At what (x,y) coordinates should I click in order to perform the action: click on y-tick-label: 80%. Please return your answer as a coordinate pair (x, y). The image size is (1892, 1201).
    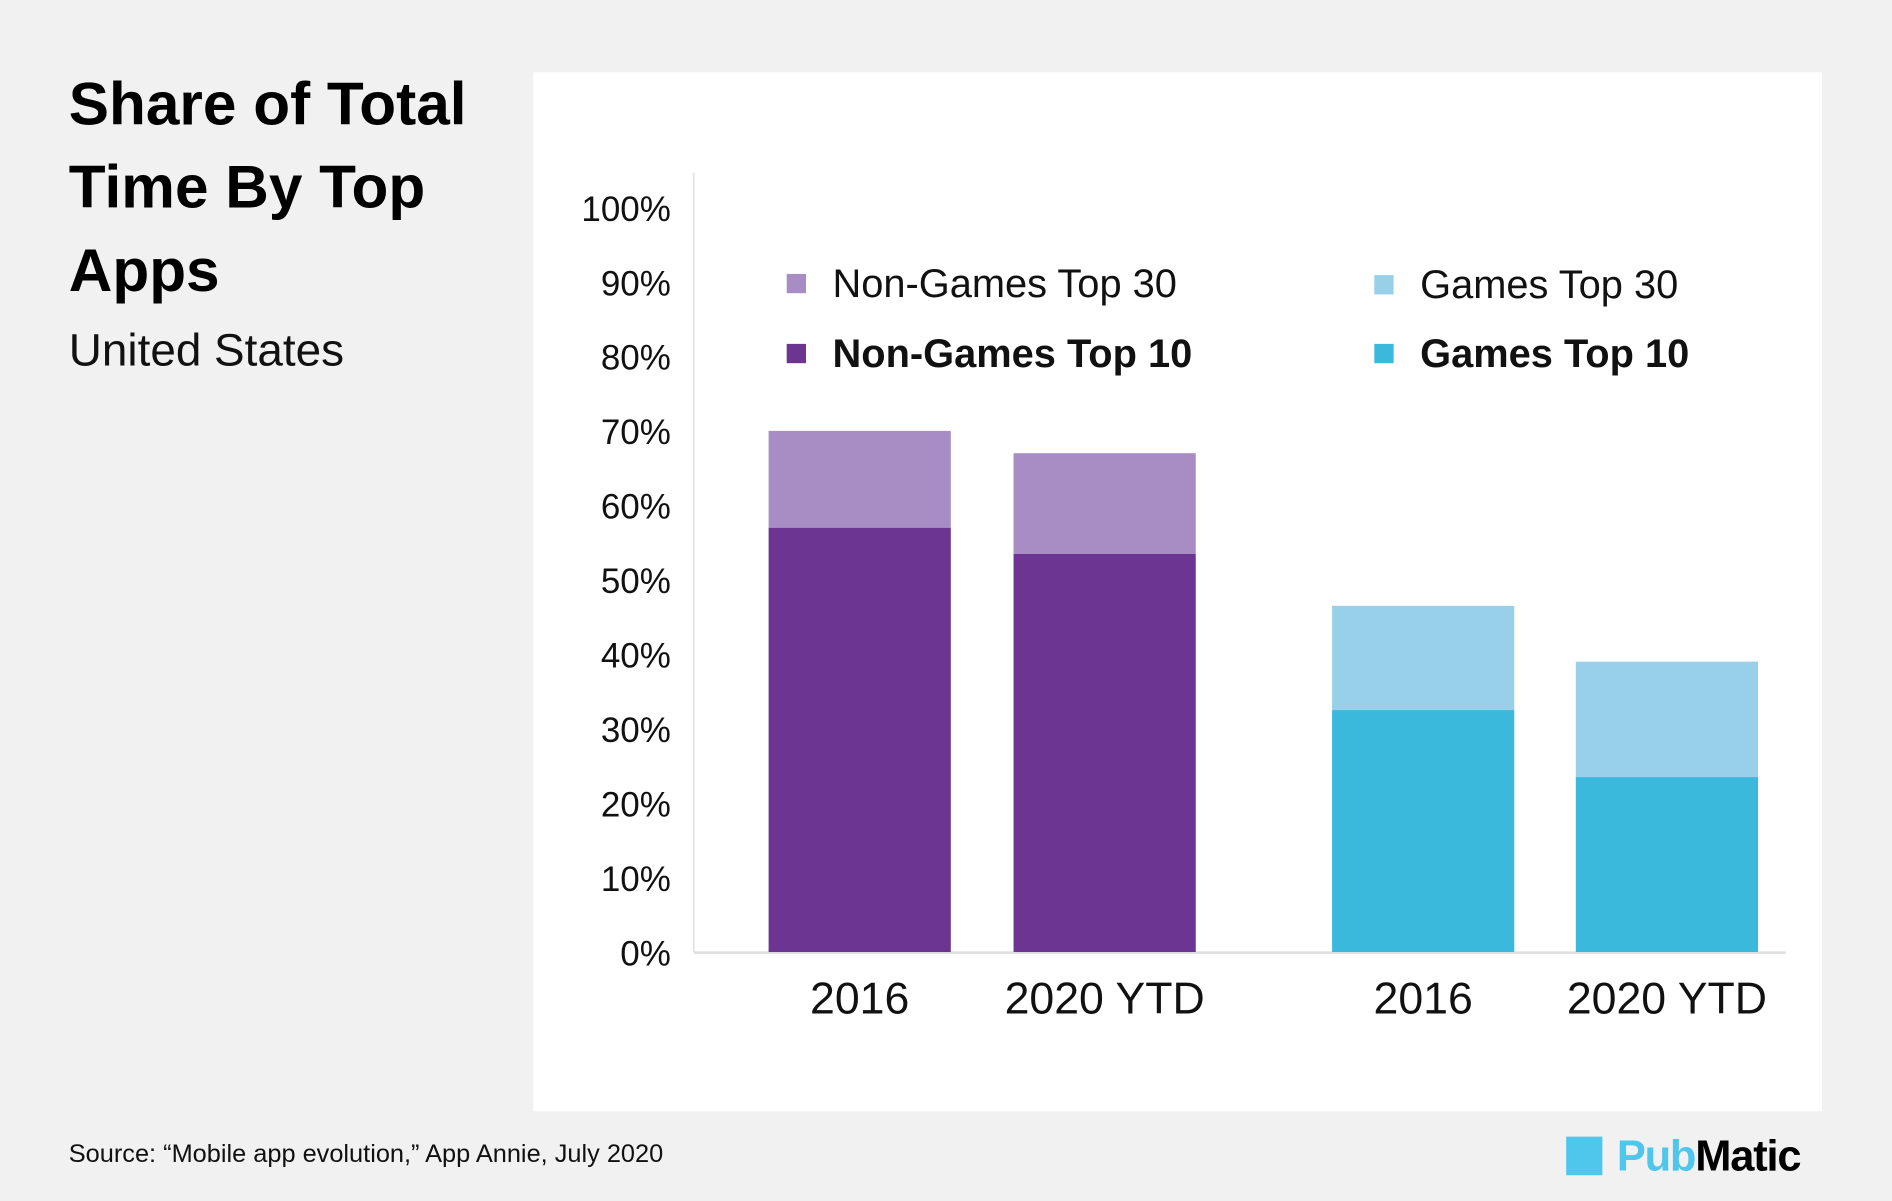
    Looking at the image, I should click on (636, 358).